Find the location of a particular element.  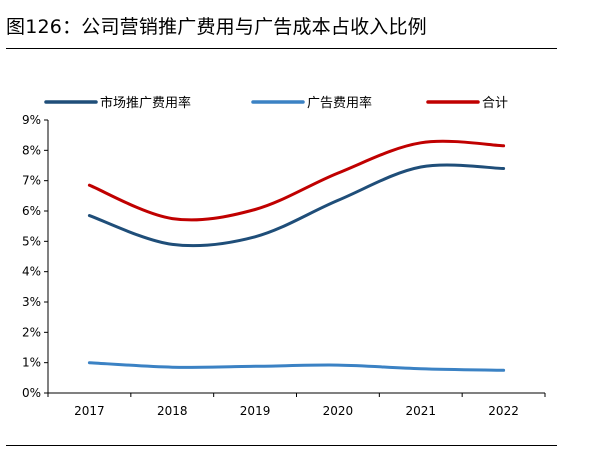

y-tick-label: 0% is located at coordinates (31, 393).